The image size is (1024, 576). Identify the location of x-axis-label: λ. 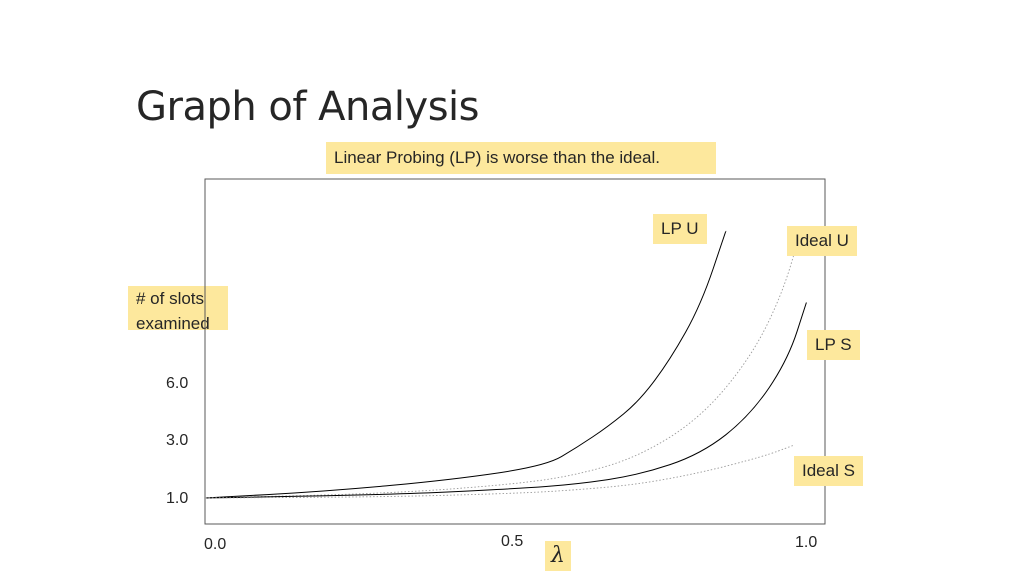
(558, 556).